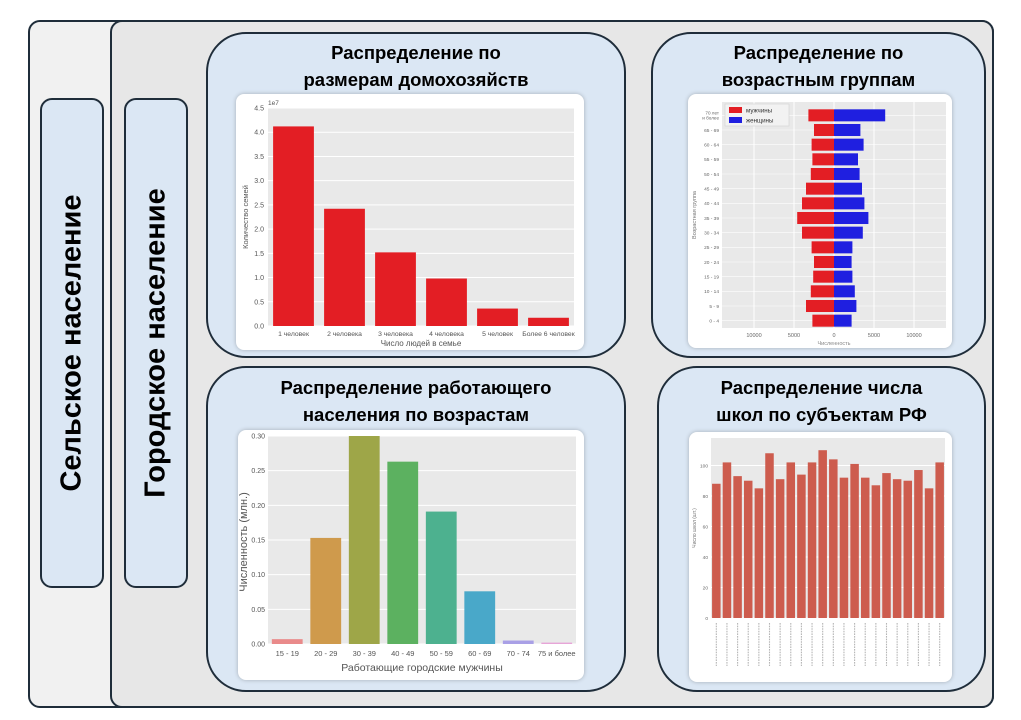 The height and width of the screenshot is (720, 1021). What do you see at coordinates (259, 302) in the screenshot?
I see `y-tick-label: 0.5` at bounding box center [259, 302].